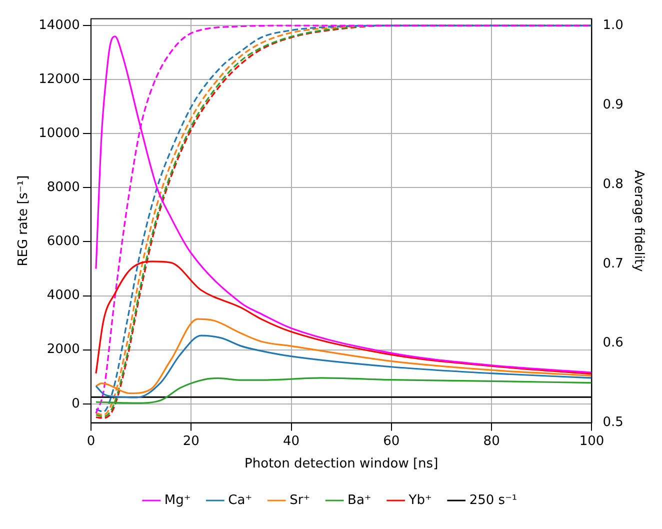 This screenshot has width=662, height=529. What do you see at coordinates (300, 500) in the screenshot?
I see `legend-label: Sr⁺` at bounding box center [300, 500].